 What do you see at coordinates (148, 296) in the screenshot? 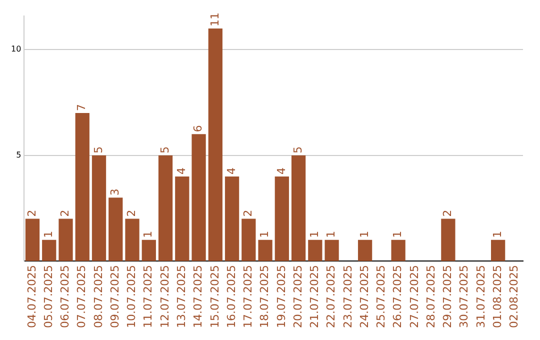
I see `x-tick-label: 11.07.2025` at bounding box center [148, 296].